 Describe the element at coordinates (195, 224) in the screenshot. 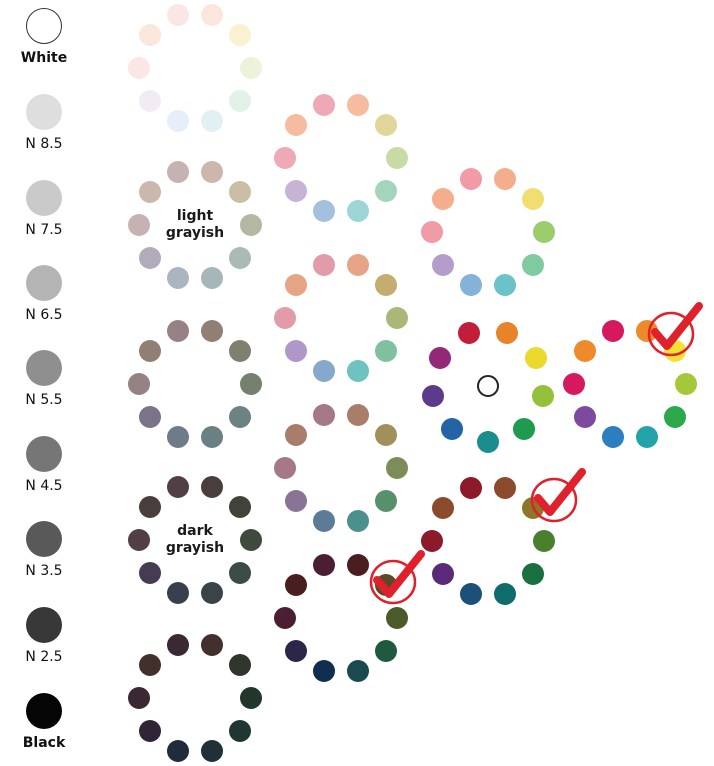

I see `tone-label-light-grayish: light grayish` at that location.